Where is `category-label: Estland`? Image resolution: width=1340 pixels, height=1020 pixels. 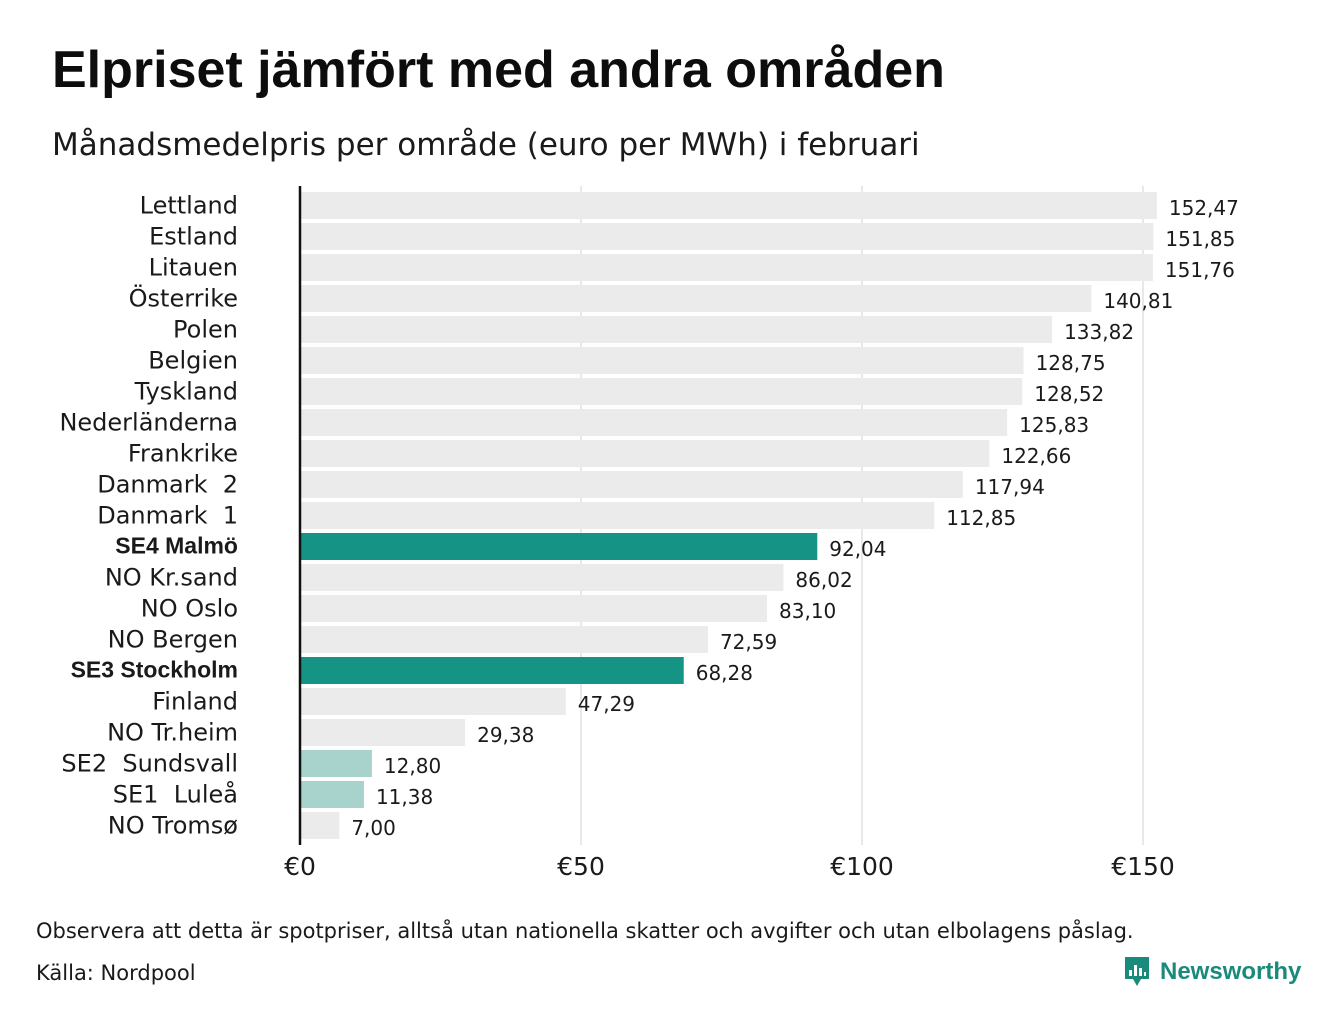
category-label: Estland is located at coordinates (193, 237).